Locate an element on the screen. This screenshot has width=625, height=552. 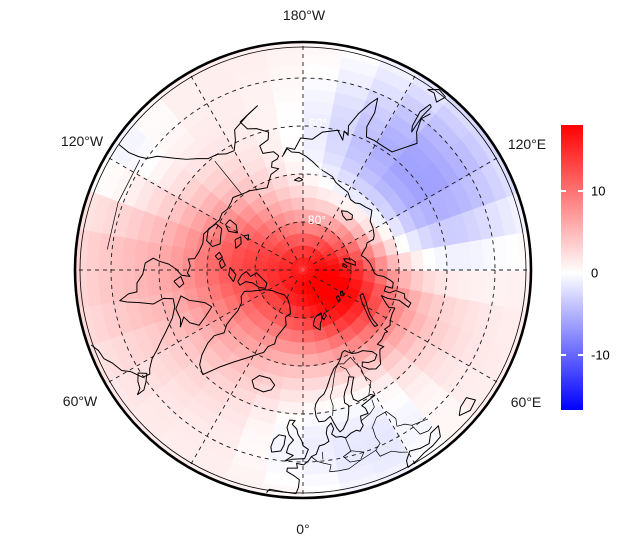
colorbar-tick-label: -10 is located at coordinates (600, 355).